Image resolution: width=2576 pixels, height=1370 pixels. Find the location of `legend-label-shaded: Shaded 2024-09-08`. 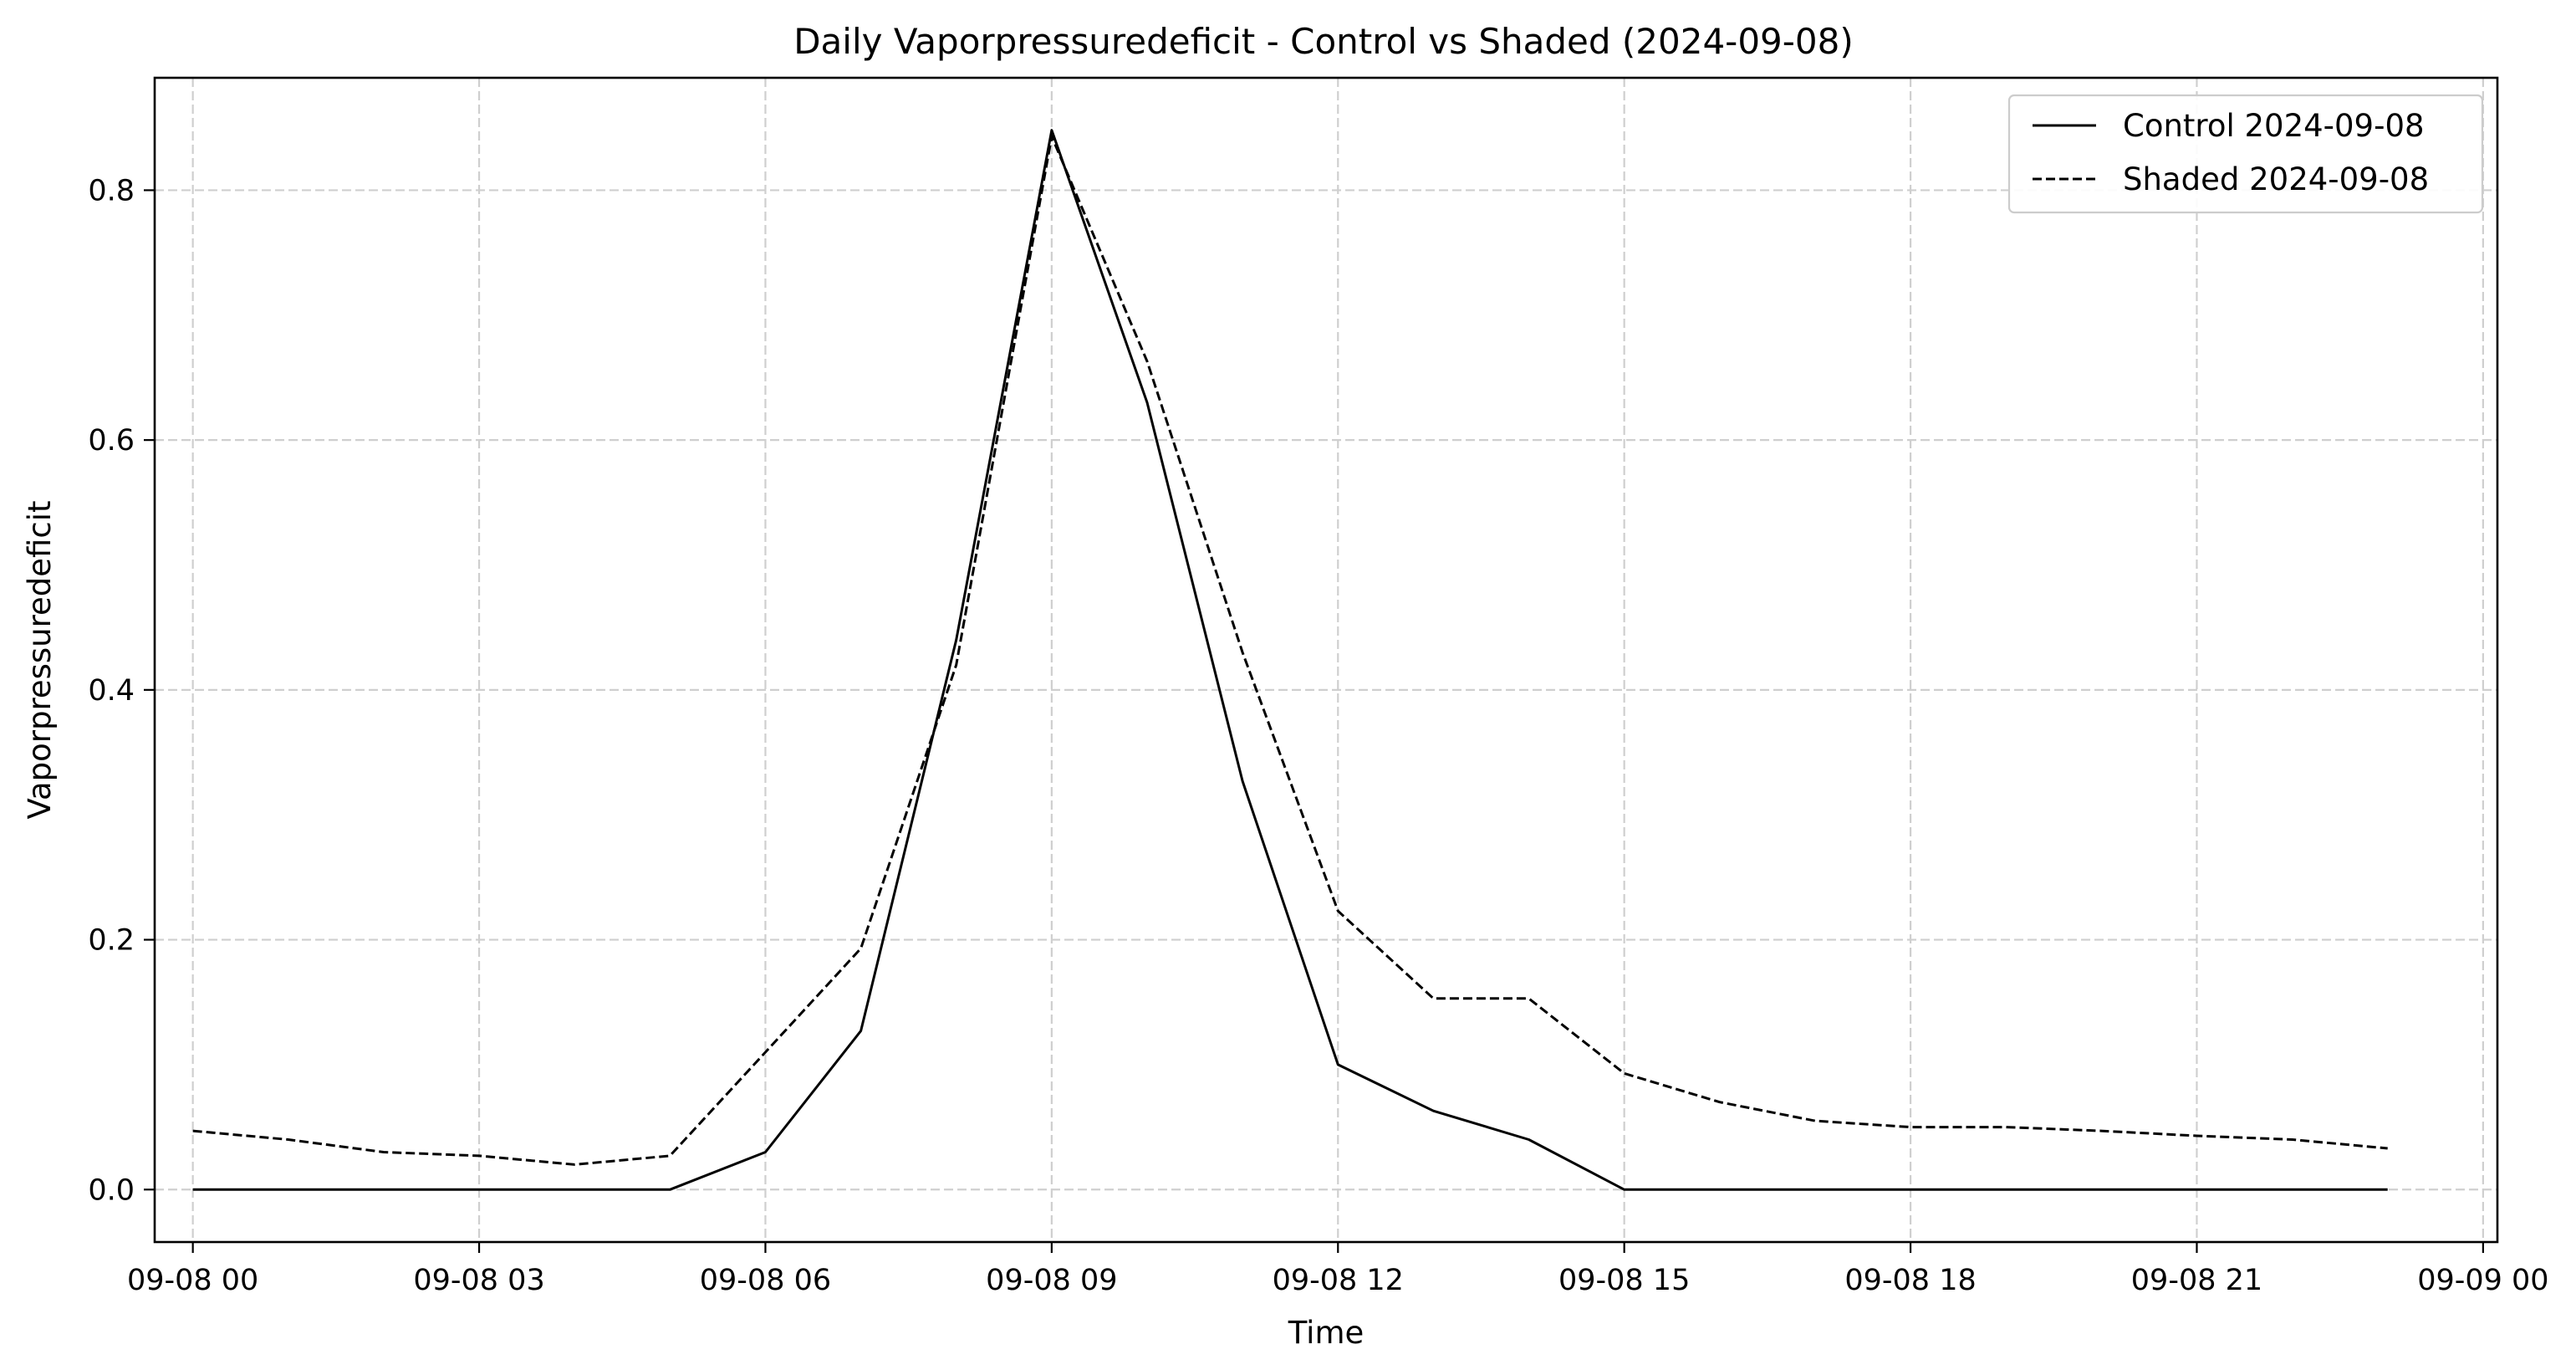

legend-label-shaded: Shaded 2024-09-08 is located at coordinates (2276, 179).